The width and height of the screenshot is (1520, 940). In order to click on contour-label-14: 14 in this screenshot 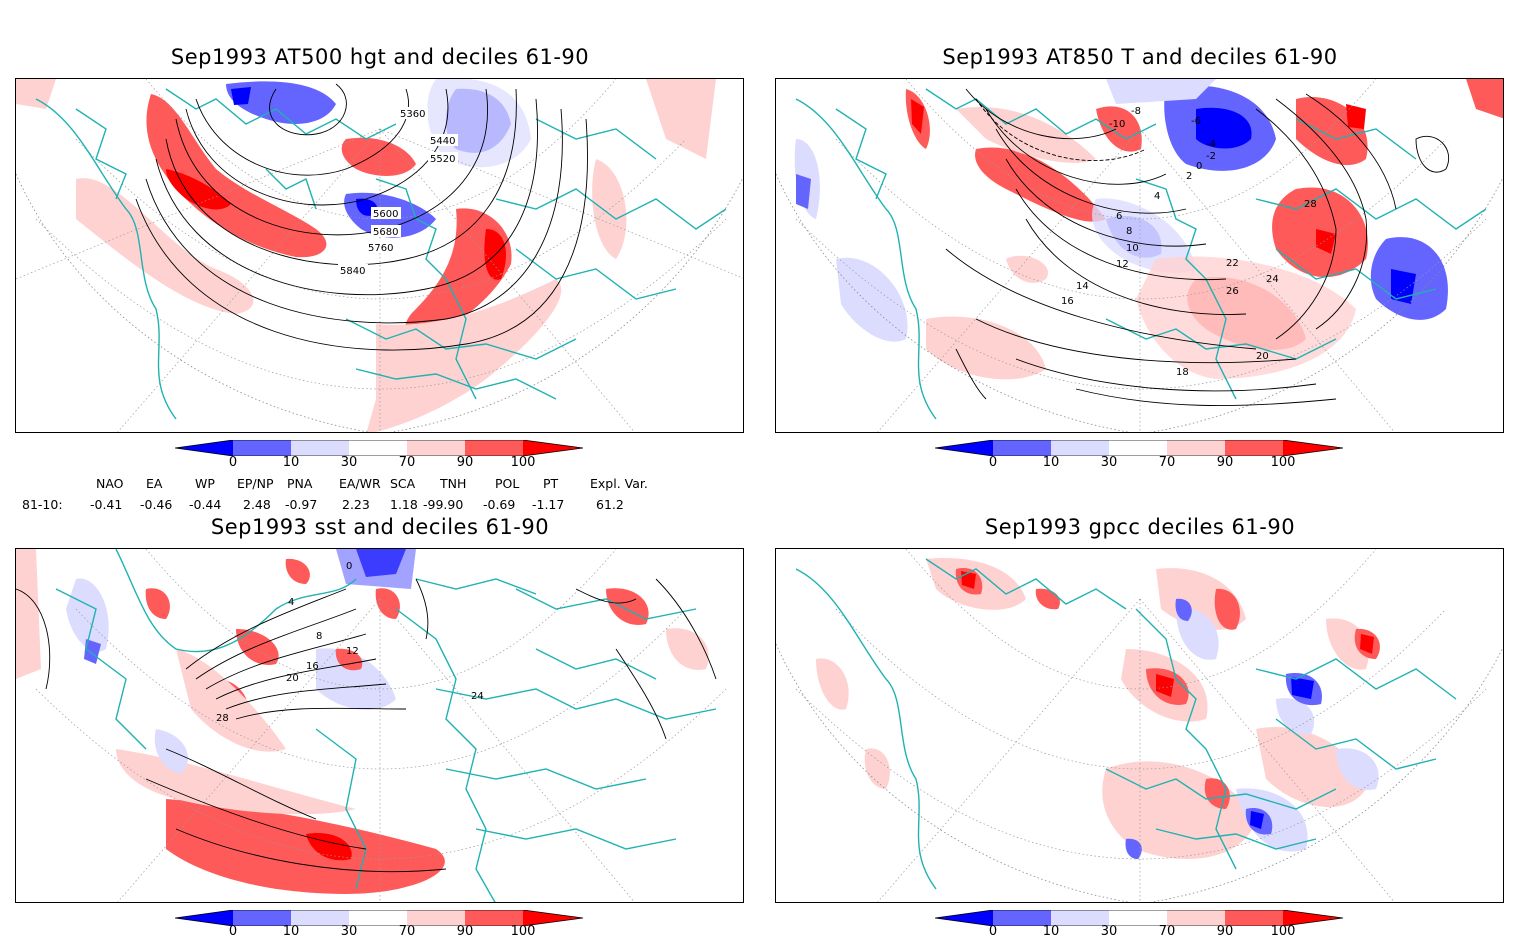, I will do `click(1082, 286)`.